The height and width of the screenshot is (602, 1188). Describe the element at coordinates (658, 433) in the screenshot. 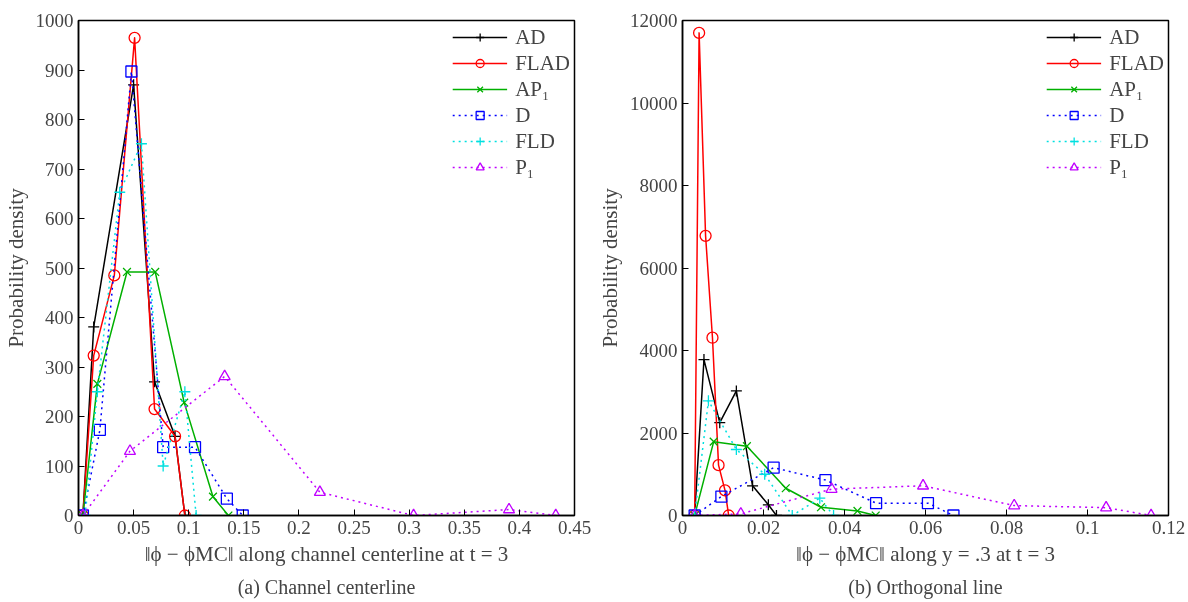

I see `y-tick-label: 2000` at that location.